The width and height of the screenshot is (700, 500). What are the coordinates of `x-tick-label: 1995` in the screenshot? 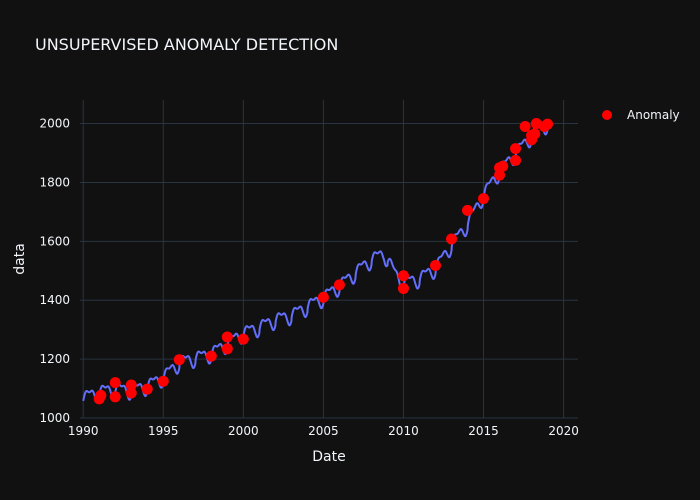 It's located at (163, 431).